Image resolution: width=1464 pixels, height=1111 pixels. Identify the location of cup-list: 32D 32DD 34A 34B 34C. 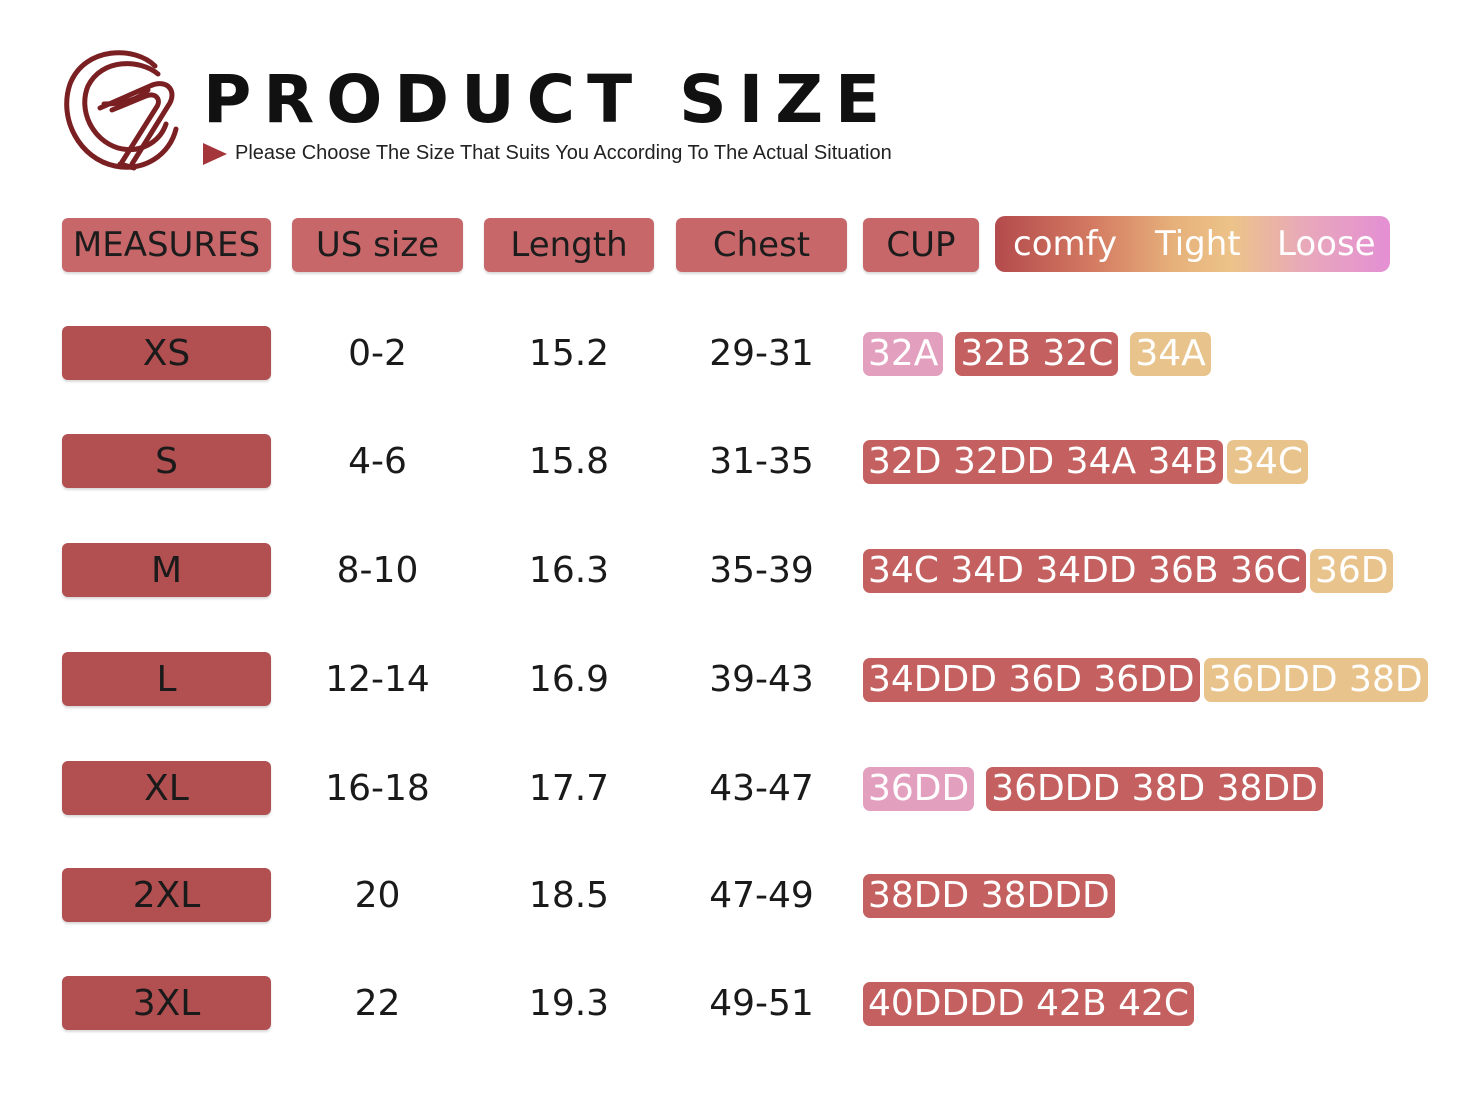
(1086, 462).